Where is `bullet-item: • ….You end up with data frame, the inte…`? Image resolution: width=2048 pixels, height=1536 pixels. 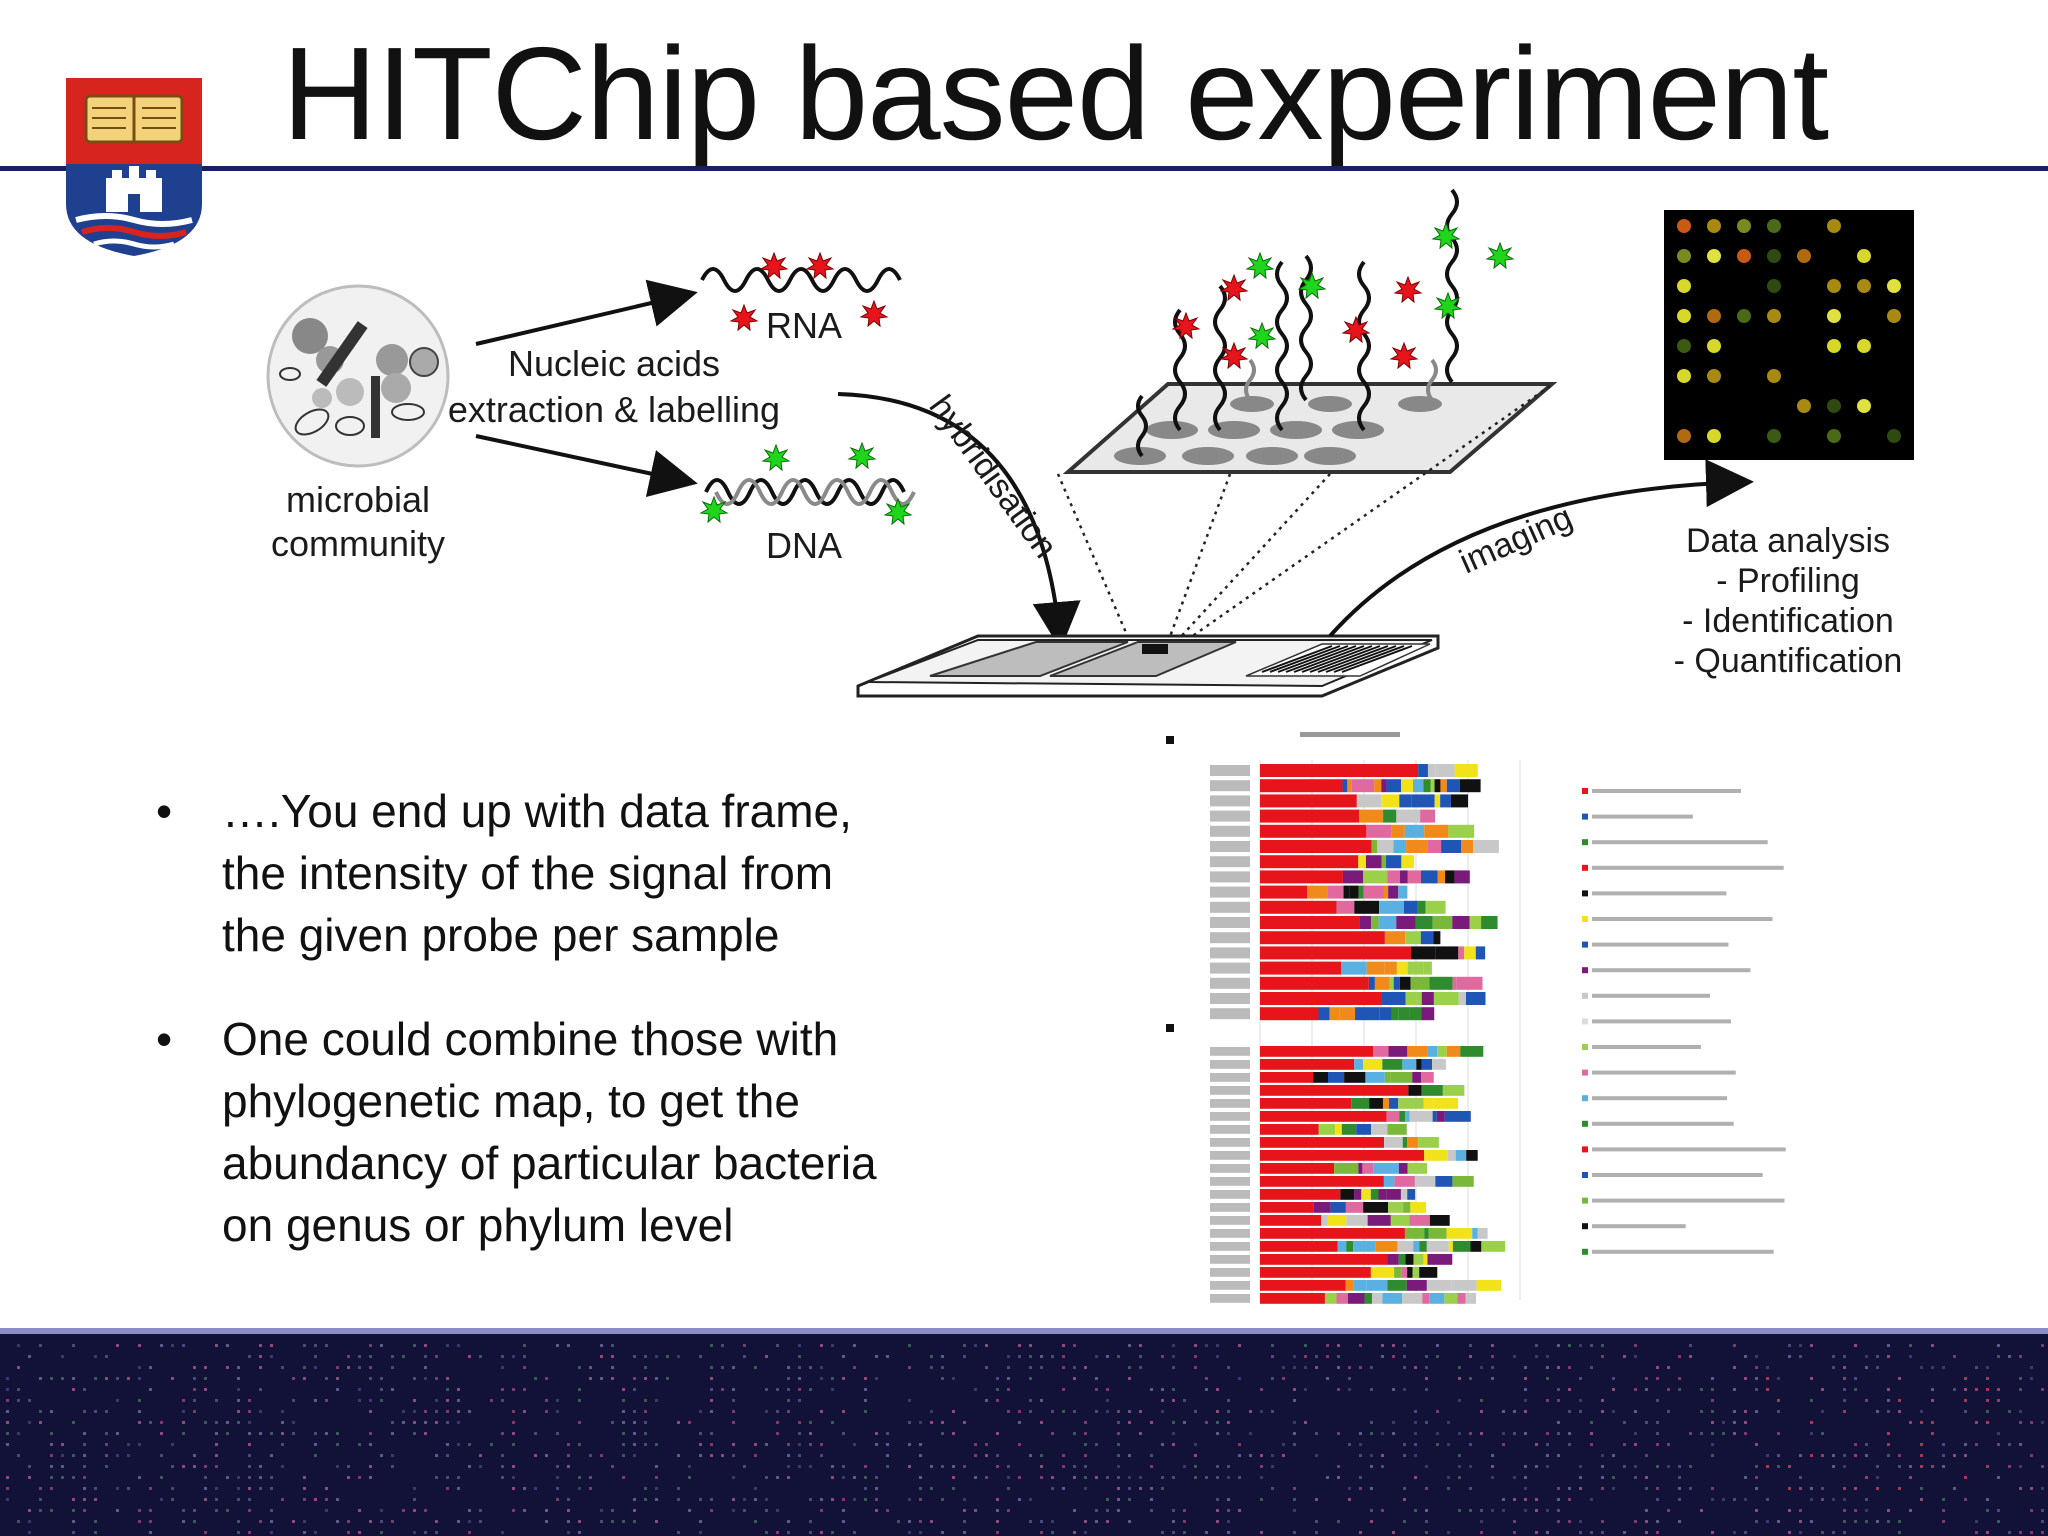
bullet-item: • ….You end up with data frame, the inte… is located at coordinates (600, 873).